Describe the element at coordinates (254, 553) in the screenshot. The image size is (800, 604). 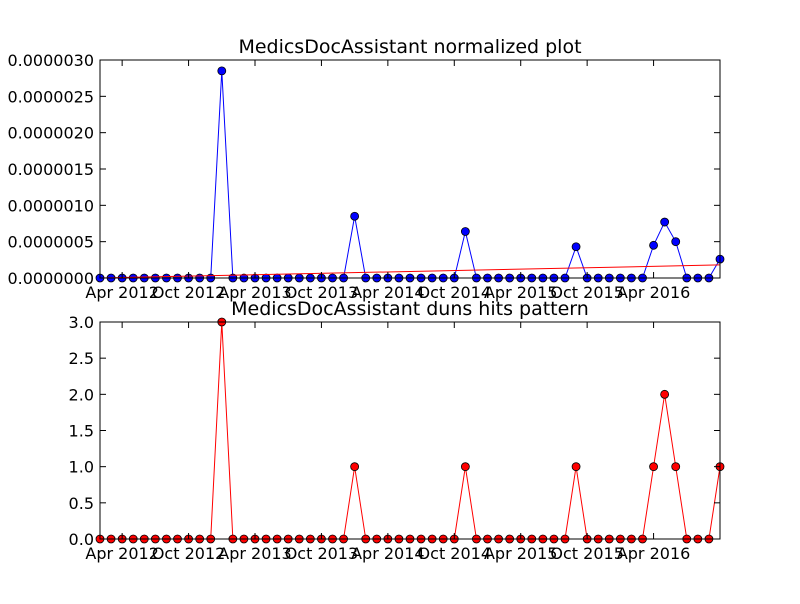
I see `duns-hits-x-tick-label: Apr 2013` at that location.